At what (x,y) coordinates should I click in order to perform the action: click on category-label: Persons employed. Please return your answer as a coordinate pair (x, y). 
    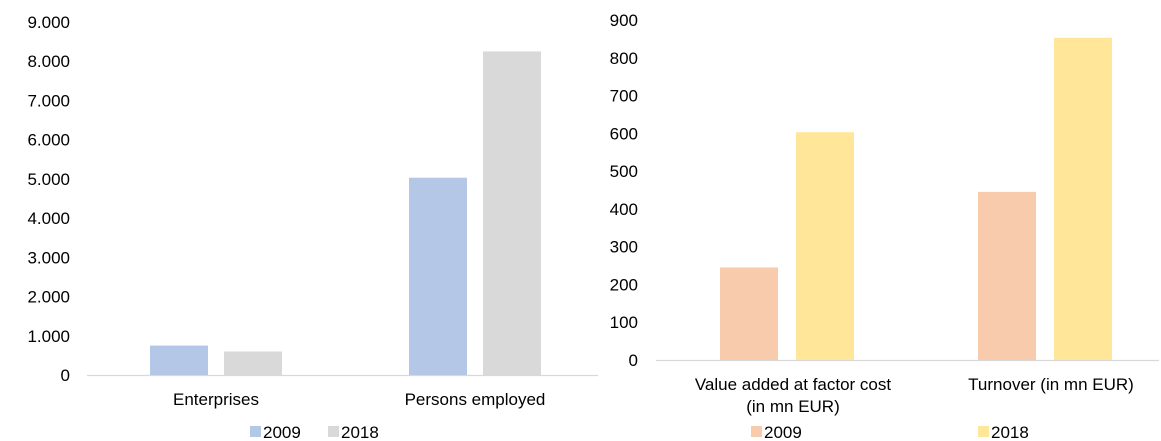
    Looking at the image, I should click on (475, 399).